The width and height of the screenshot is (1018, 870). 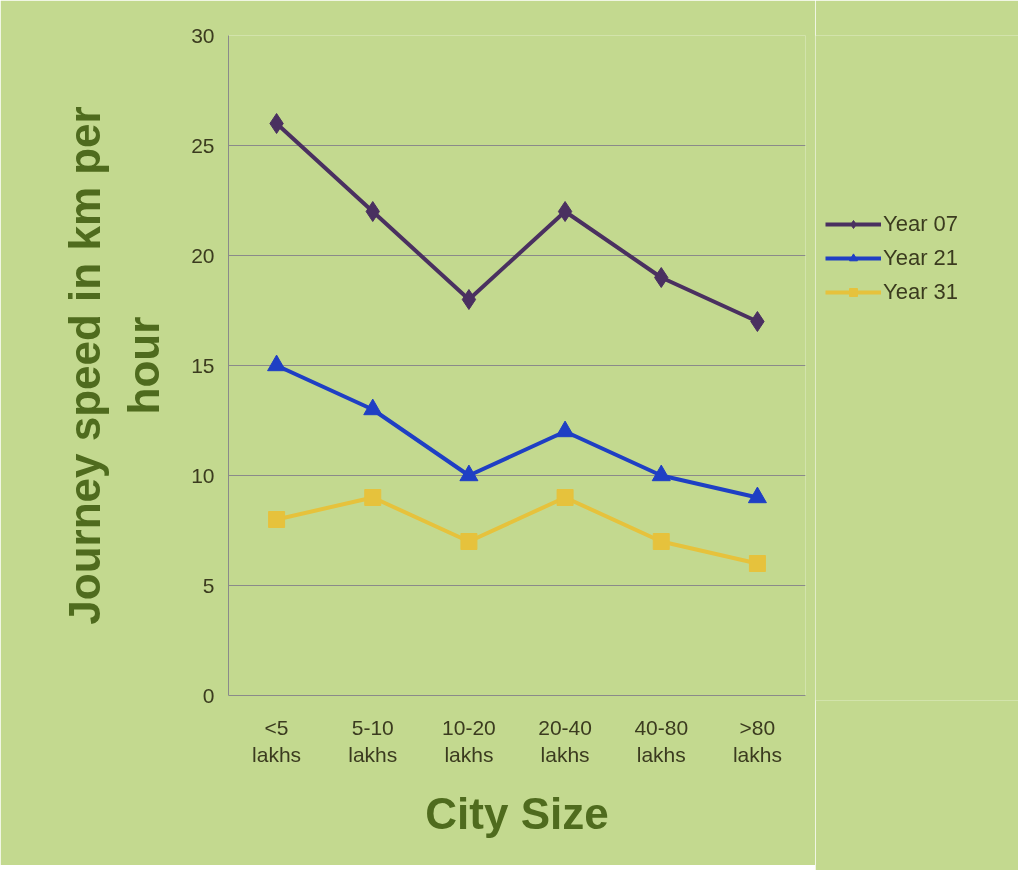 What do you see at coordinates (757, 741) in the screenshot?
I see `x-tick-label: >80 lakhs` at bounding box center [757, 741].